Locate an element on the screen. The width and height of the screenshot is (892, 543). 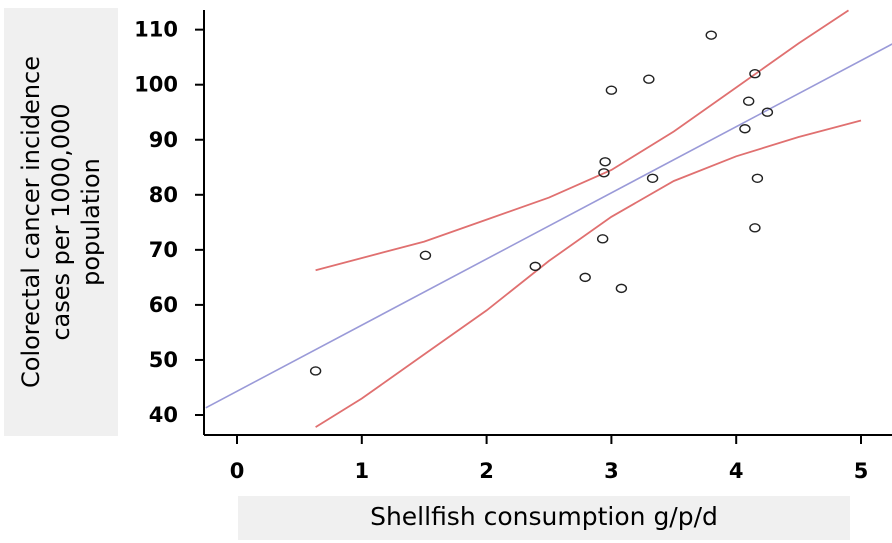
y-tick-label-70: 70 is located at coordinates (163, 250).